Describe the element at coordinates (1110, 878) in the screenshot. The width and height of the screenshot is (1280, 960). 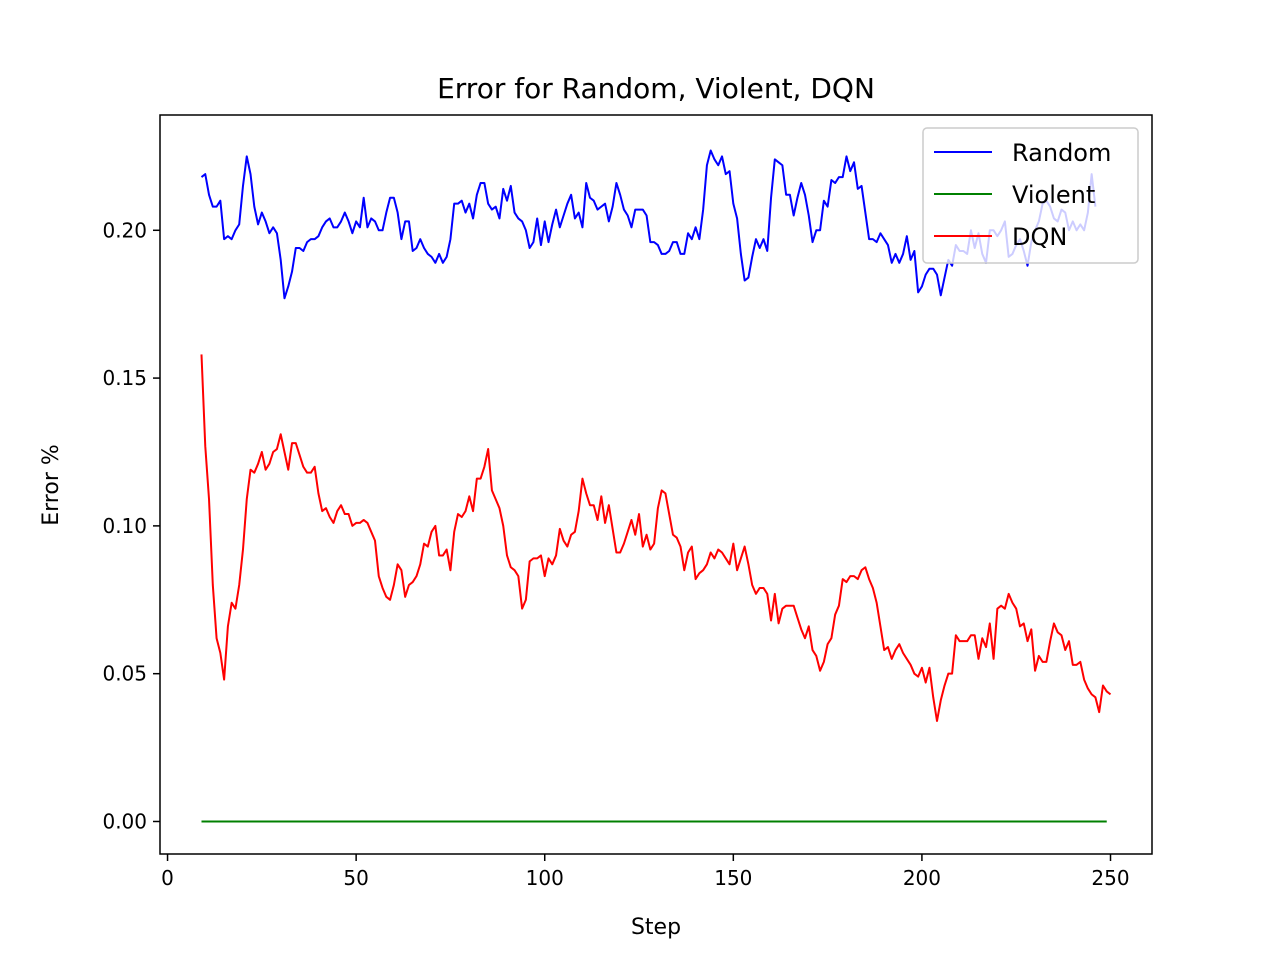
I see `x-tick-label: 250` at that location.